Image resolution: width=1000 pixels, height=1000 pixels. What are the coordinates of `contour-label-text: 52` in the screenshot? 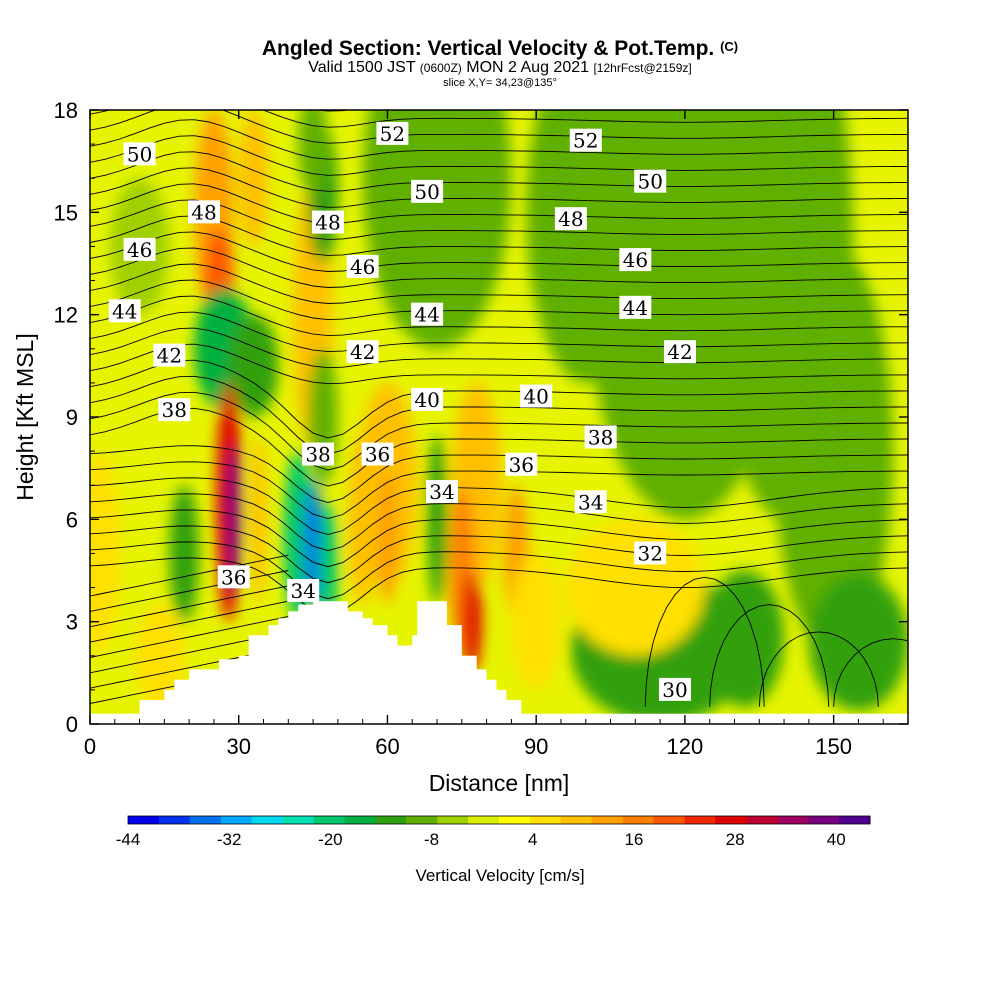 It's located at (585, 141).